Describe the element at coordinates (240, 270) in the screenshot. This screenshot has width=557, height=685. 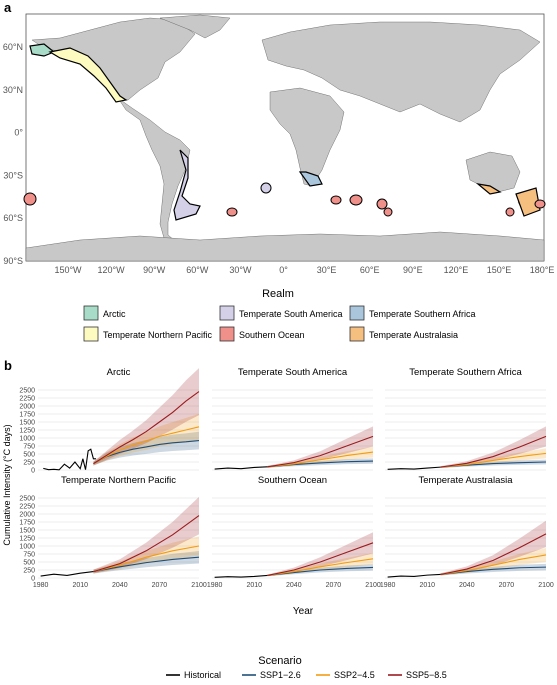
I see `lon-tick-label: 30°W` at that location.